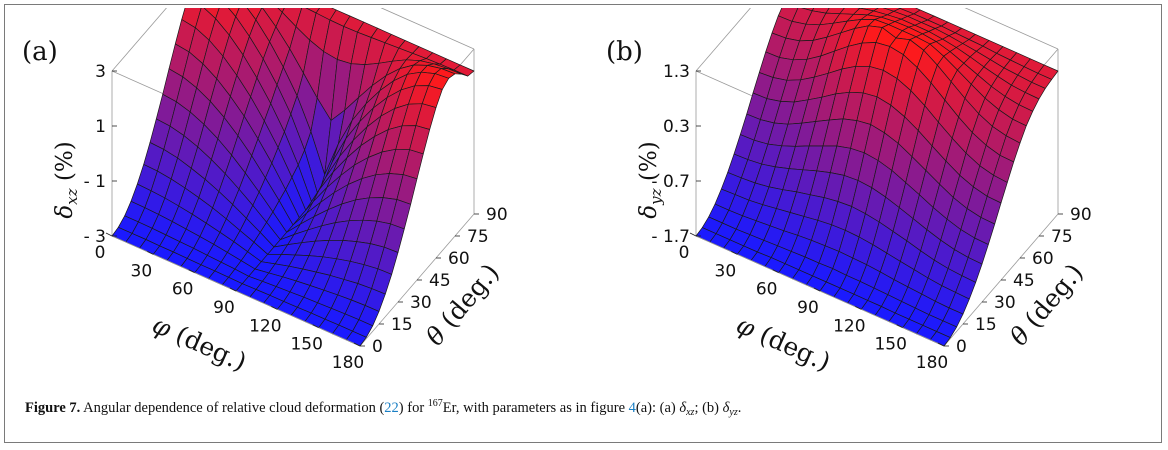  I want to click on z-axis-label: δyz (%), so click(650, 179).